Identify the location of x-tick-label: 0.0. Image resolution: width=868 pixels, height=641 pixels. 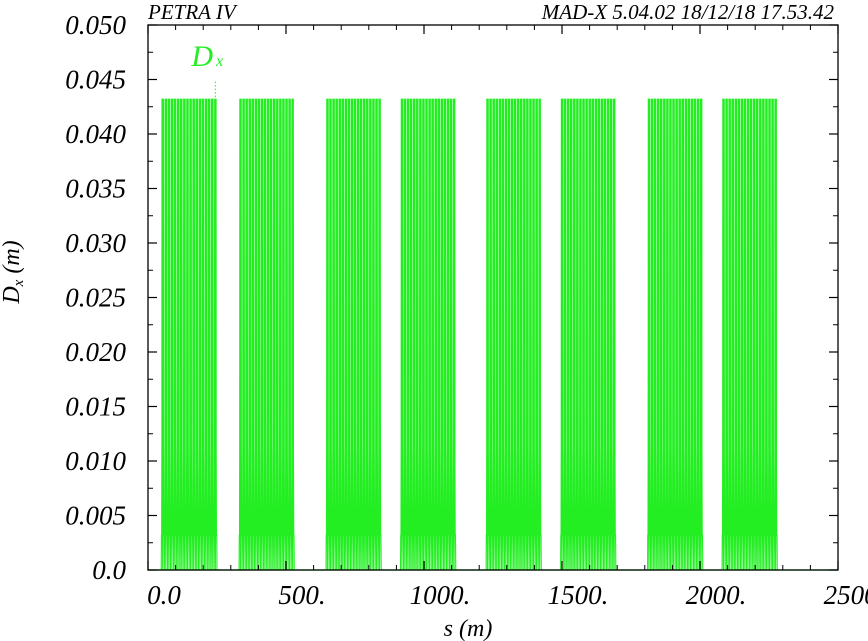
(164, 595).